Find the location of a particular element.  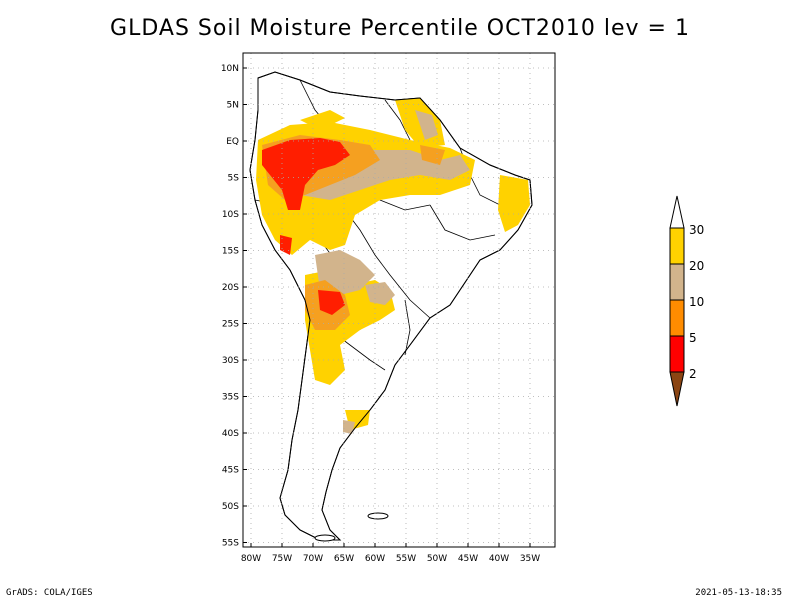

patch-yellow-northeast is located at coordinates (514, 203).